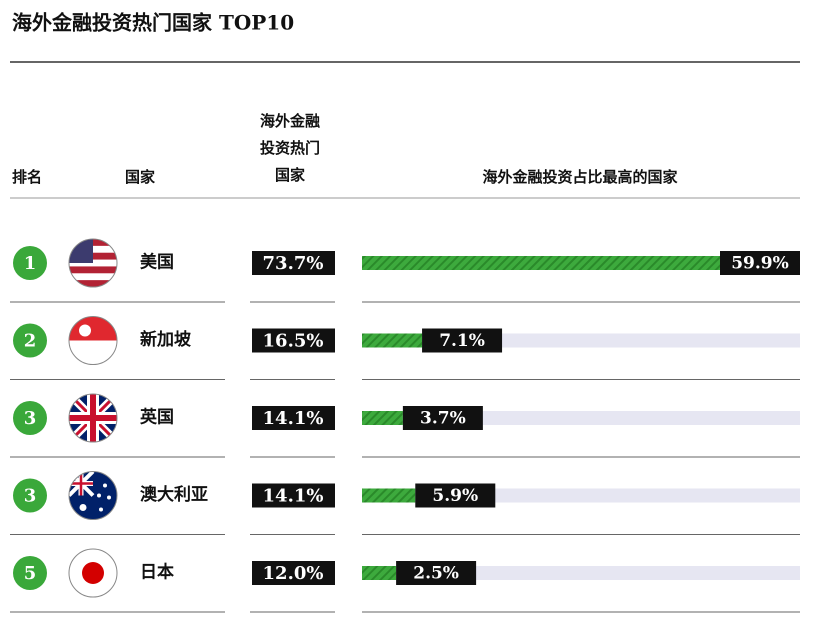  What do you see at coordinates (157, 262) in the screenshot?
I see `country: 美国` at bounding box center [157, 262].